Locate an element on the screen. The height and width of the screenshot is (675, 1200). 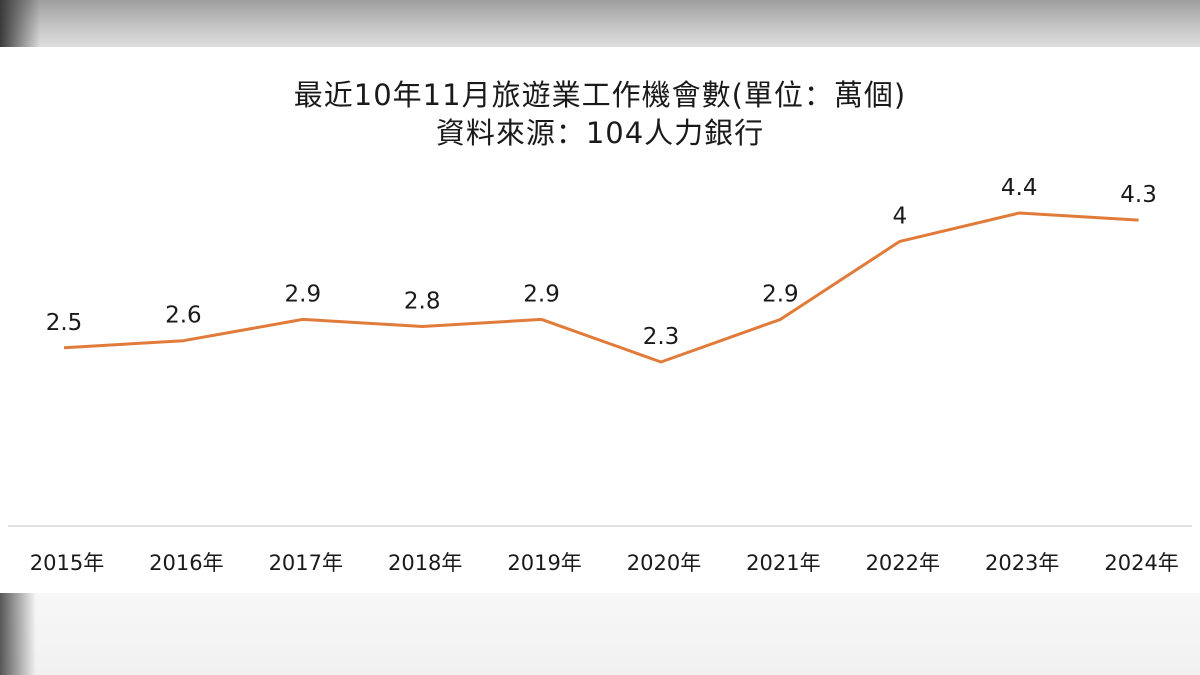
x-tick-label: 2019年 is located at coordinates (544, 563).